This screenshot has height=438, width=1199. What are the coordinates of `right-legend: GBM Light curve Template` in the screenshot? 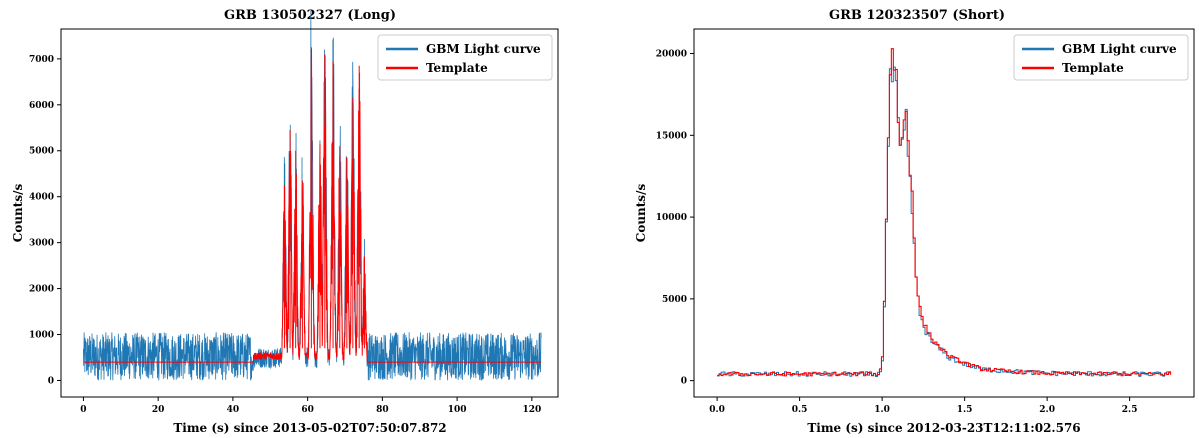 It's located at (1101, 57).